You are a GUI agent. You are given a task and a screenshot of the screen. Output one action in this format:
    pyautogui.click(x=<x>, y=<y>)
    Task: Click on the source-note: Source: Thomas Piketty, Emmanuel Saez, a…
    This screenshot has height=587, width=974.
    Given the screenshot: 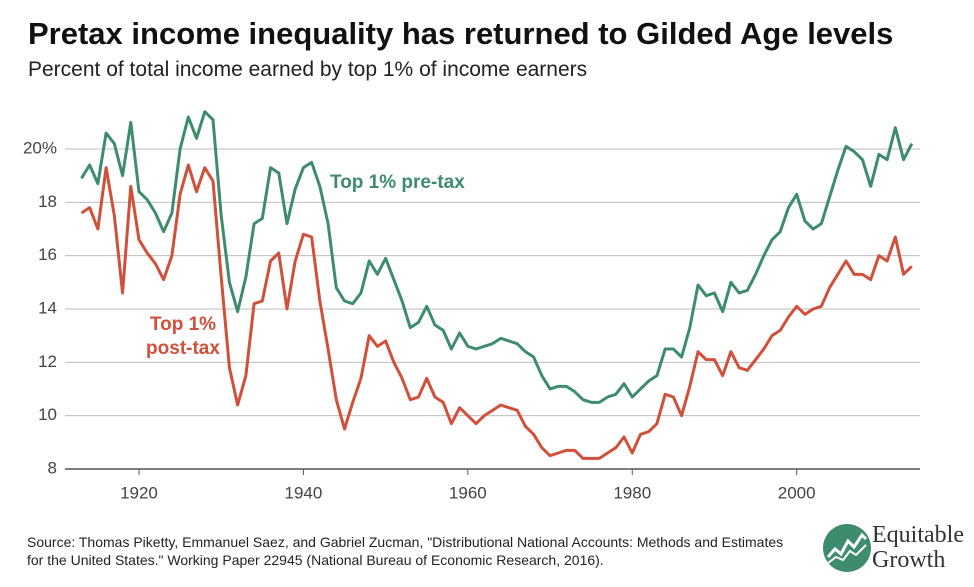 What is the action you would take?
    pyautogui.click(x=405, y=551)
    